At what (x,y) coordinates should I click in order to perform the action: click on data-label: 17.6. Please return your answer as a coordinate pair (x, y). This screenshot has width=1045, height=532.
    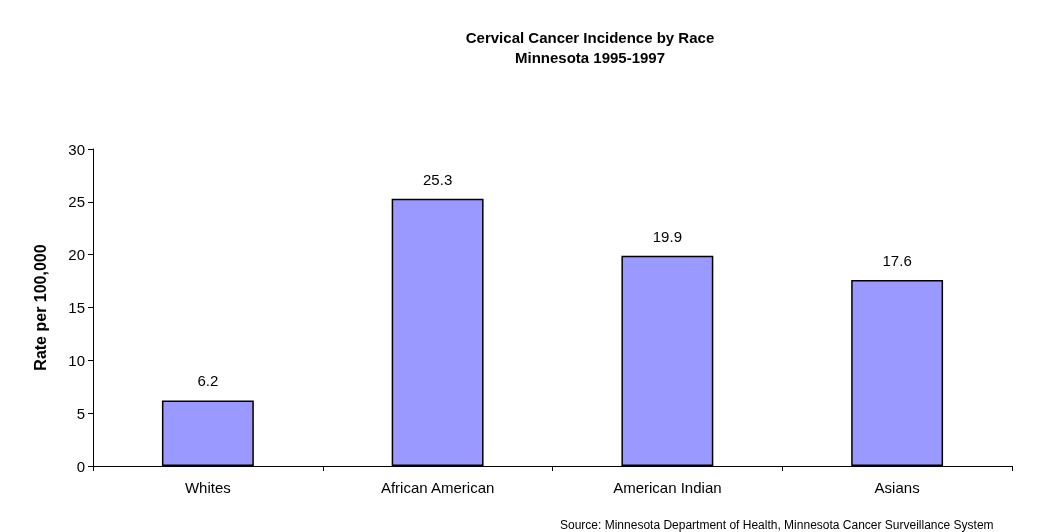
    Looking at the image, I should click on (897, 261).